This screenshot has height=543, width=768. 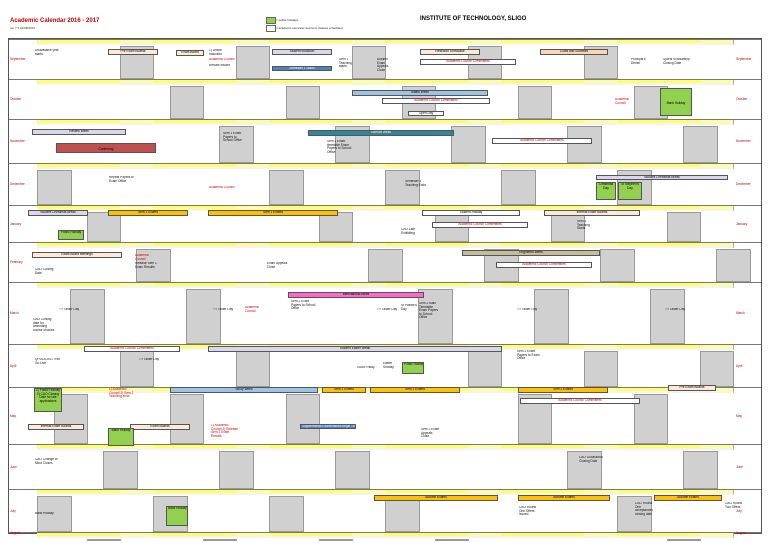 What do you see at coordinates (13, 415) in the screenshot?
I see `month-label-may: May` at bounding box center [13, 415].